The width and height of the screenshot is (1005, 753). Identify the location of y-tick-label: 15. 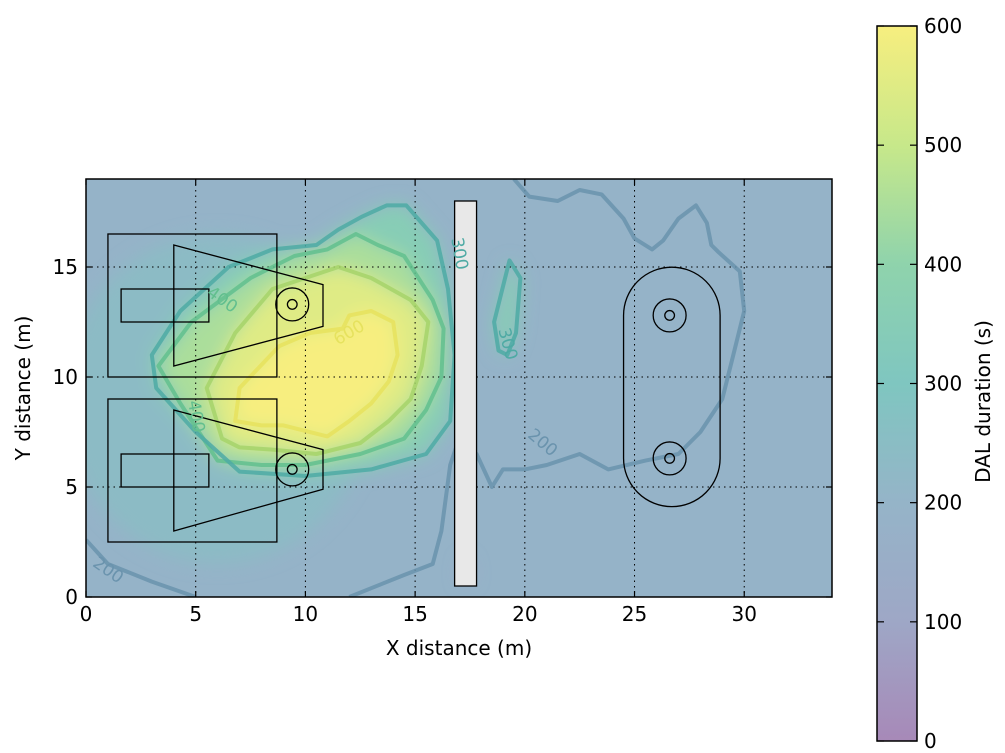
(65, 267).